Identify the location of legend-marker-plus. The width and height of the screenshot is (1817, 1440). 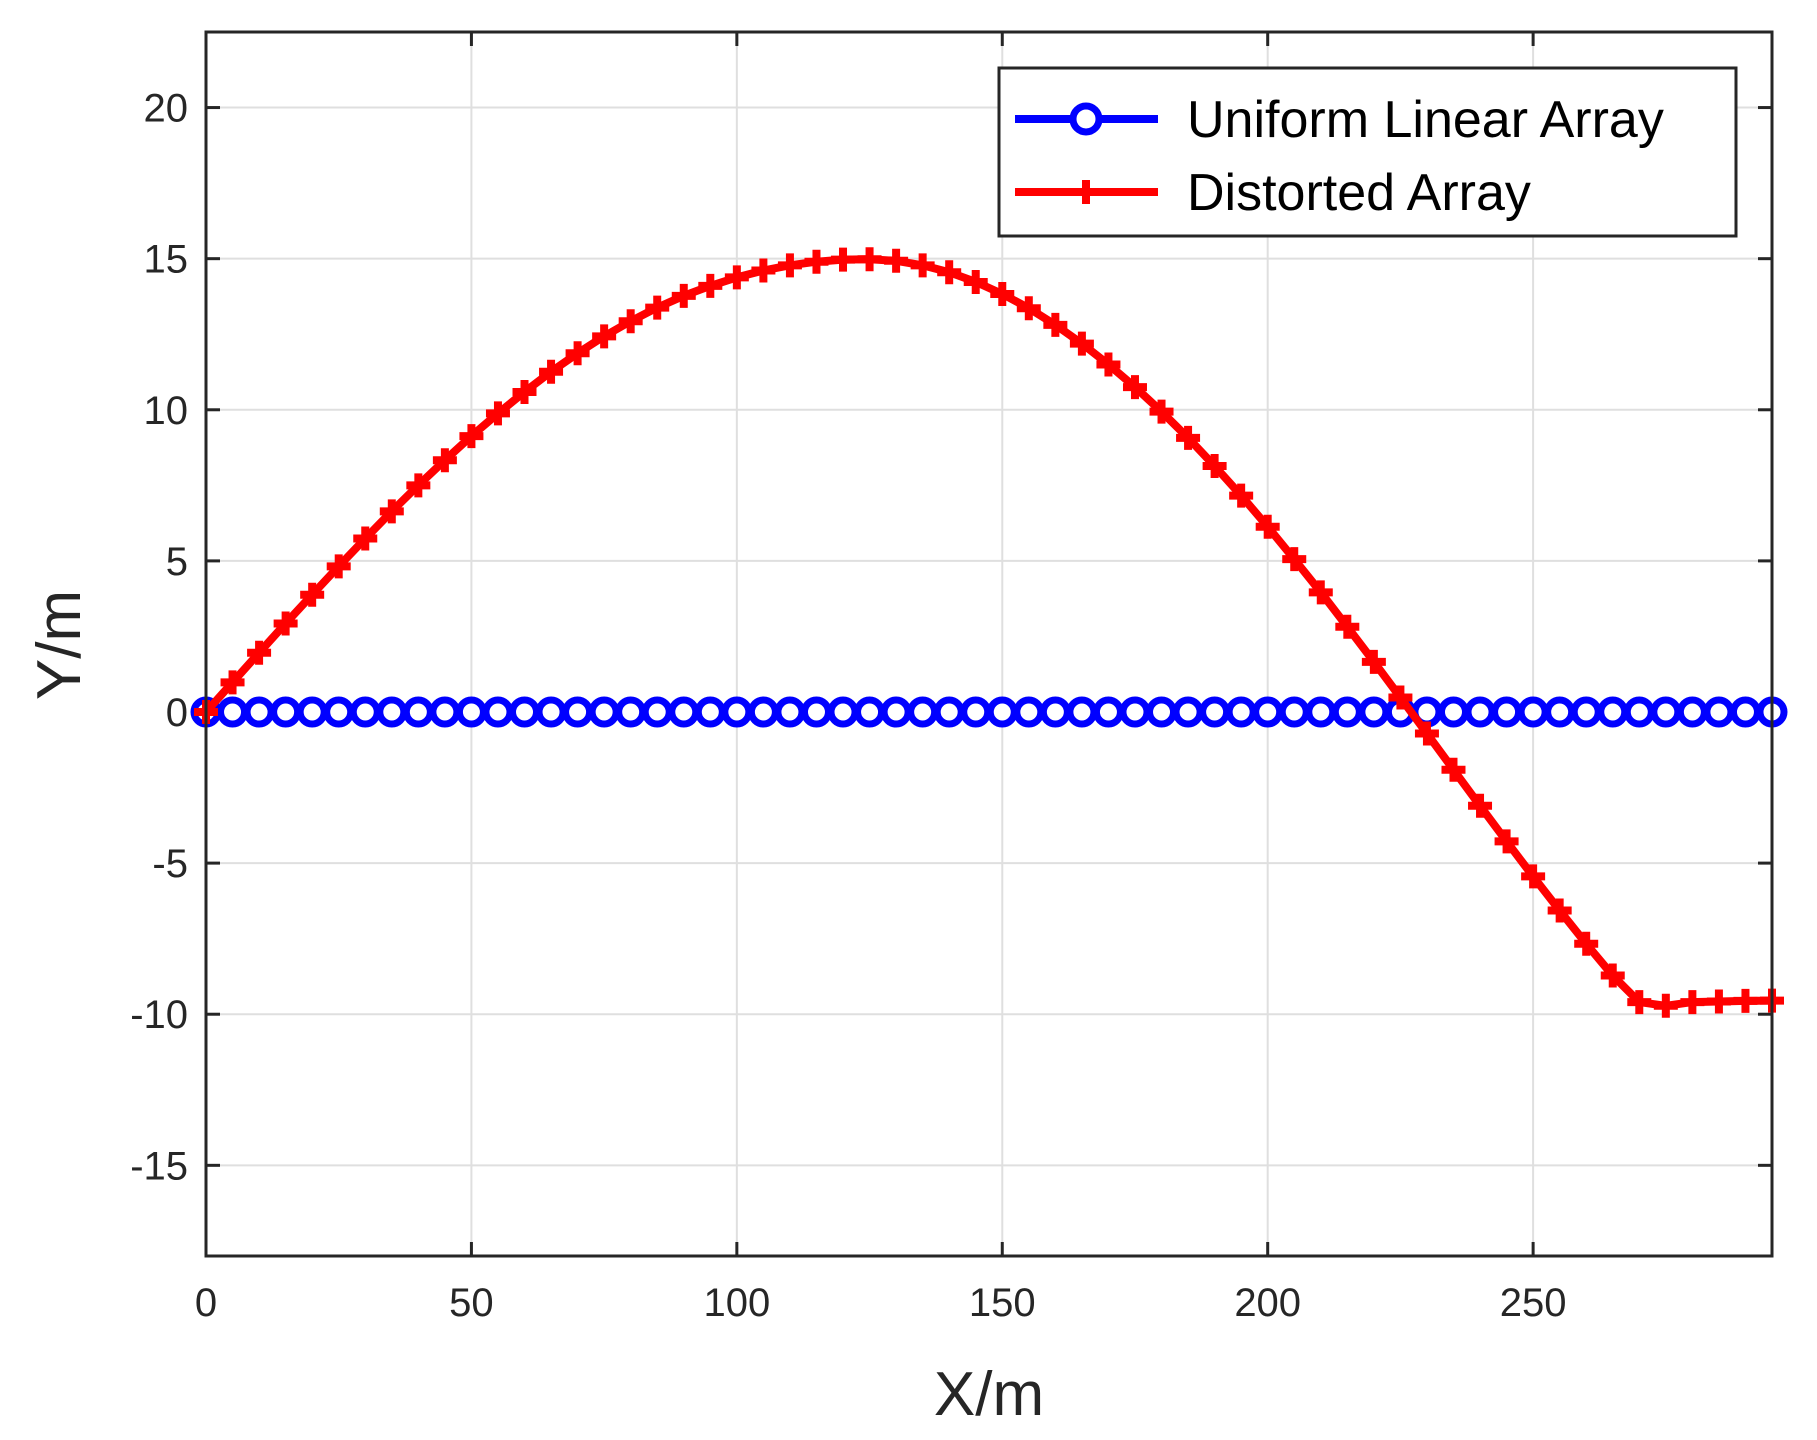
(1086, 192).